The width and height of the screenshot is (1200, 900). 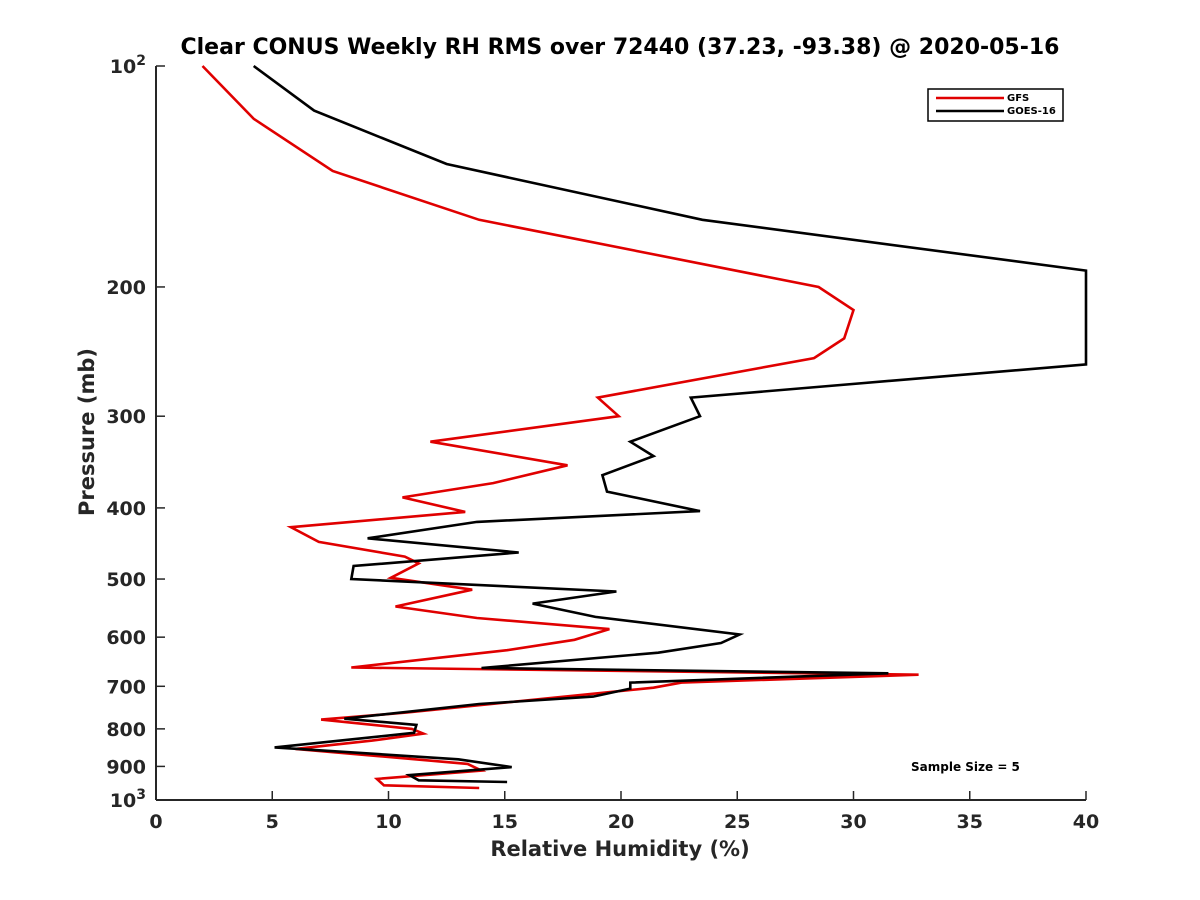 I want to click on y-tick-label: 800, so click(x=126, y=730).